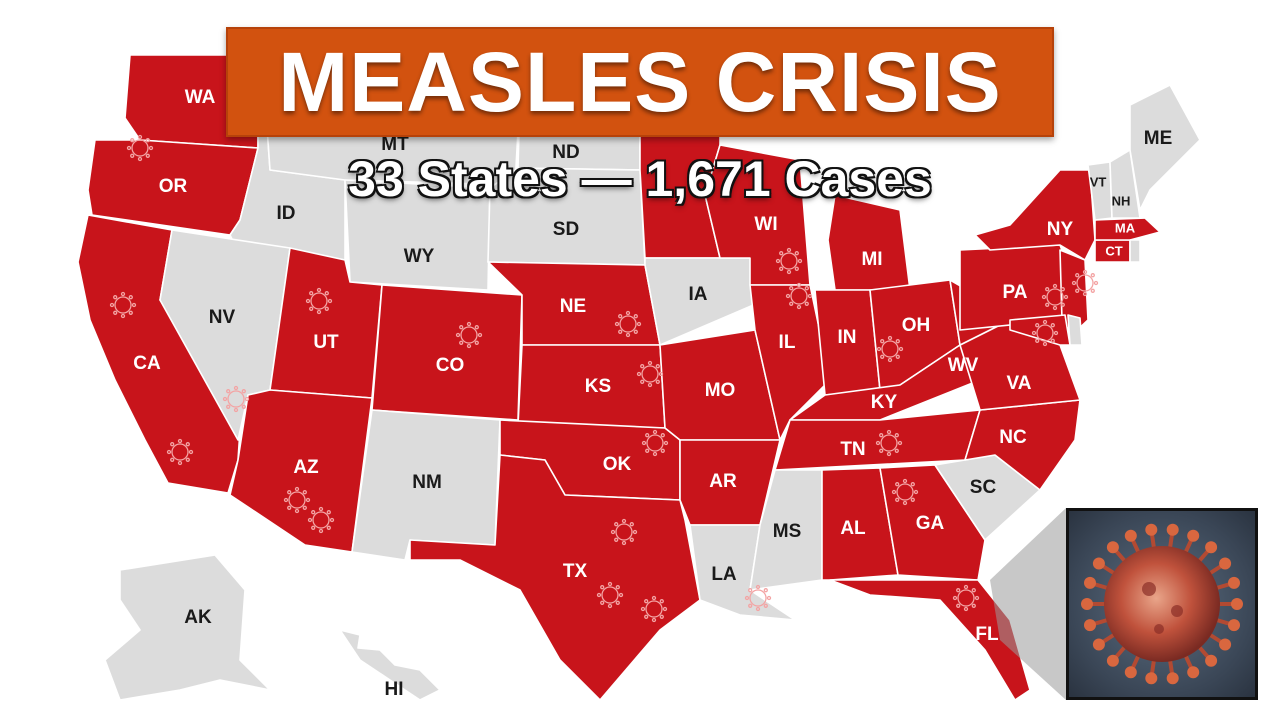  What do you see at coordinates (724, 574) in the screenshot?
I see `state-label-la: LA` at bounding box center [724, 574].